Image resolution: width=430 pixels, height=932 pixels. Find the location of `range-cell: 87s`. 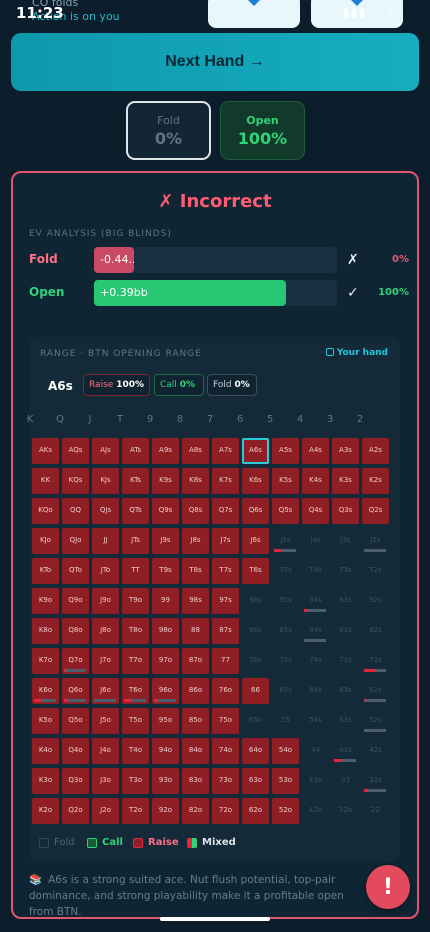

range-cell: 87s is located at coordinates (225, 631).